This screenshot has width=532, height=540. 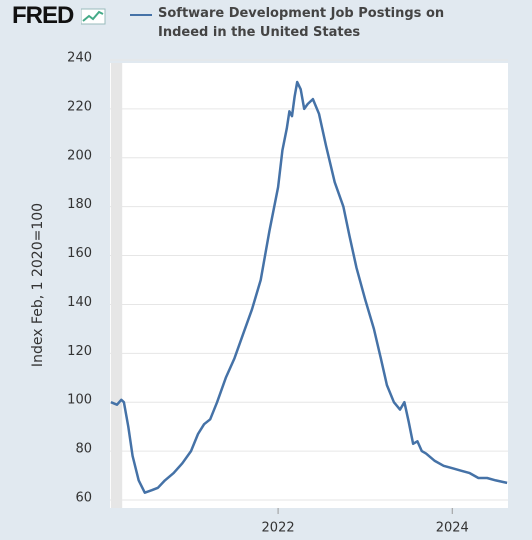 I want to click on legend-swatch, so click(x=141, y=15).